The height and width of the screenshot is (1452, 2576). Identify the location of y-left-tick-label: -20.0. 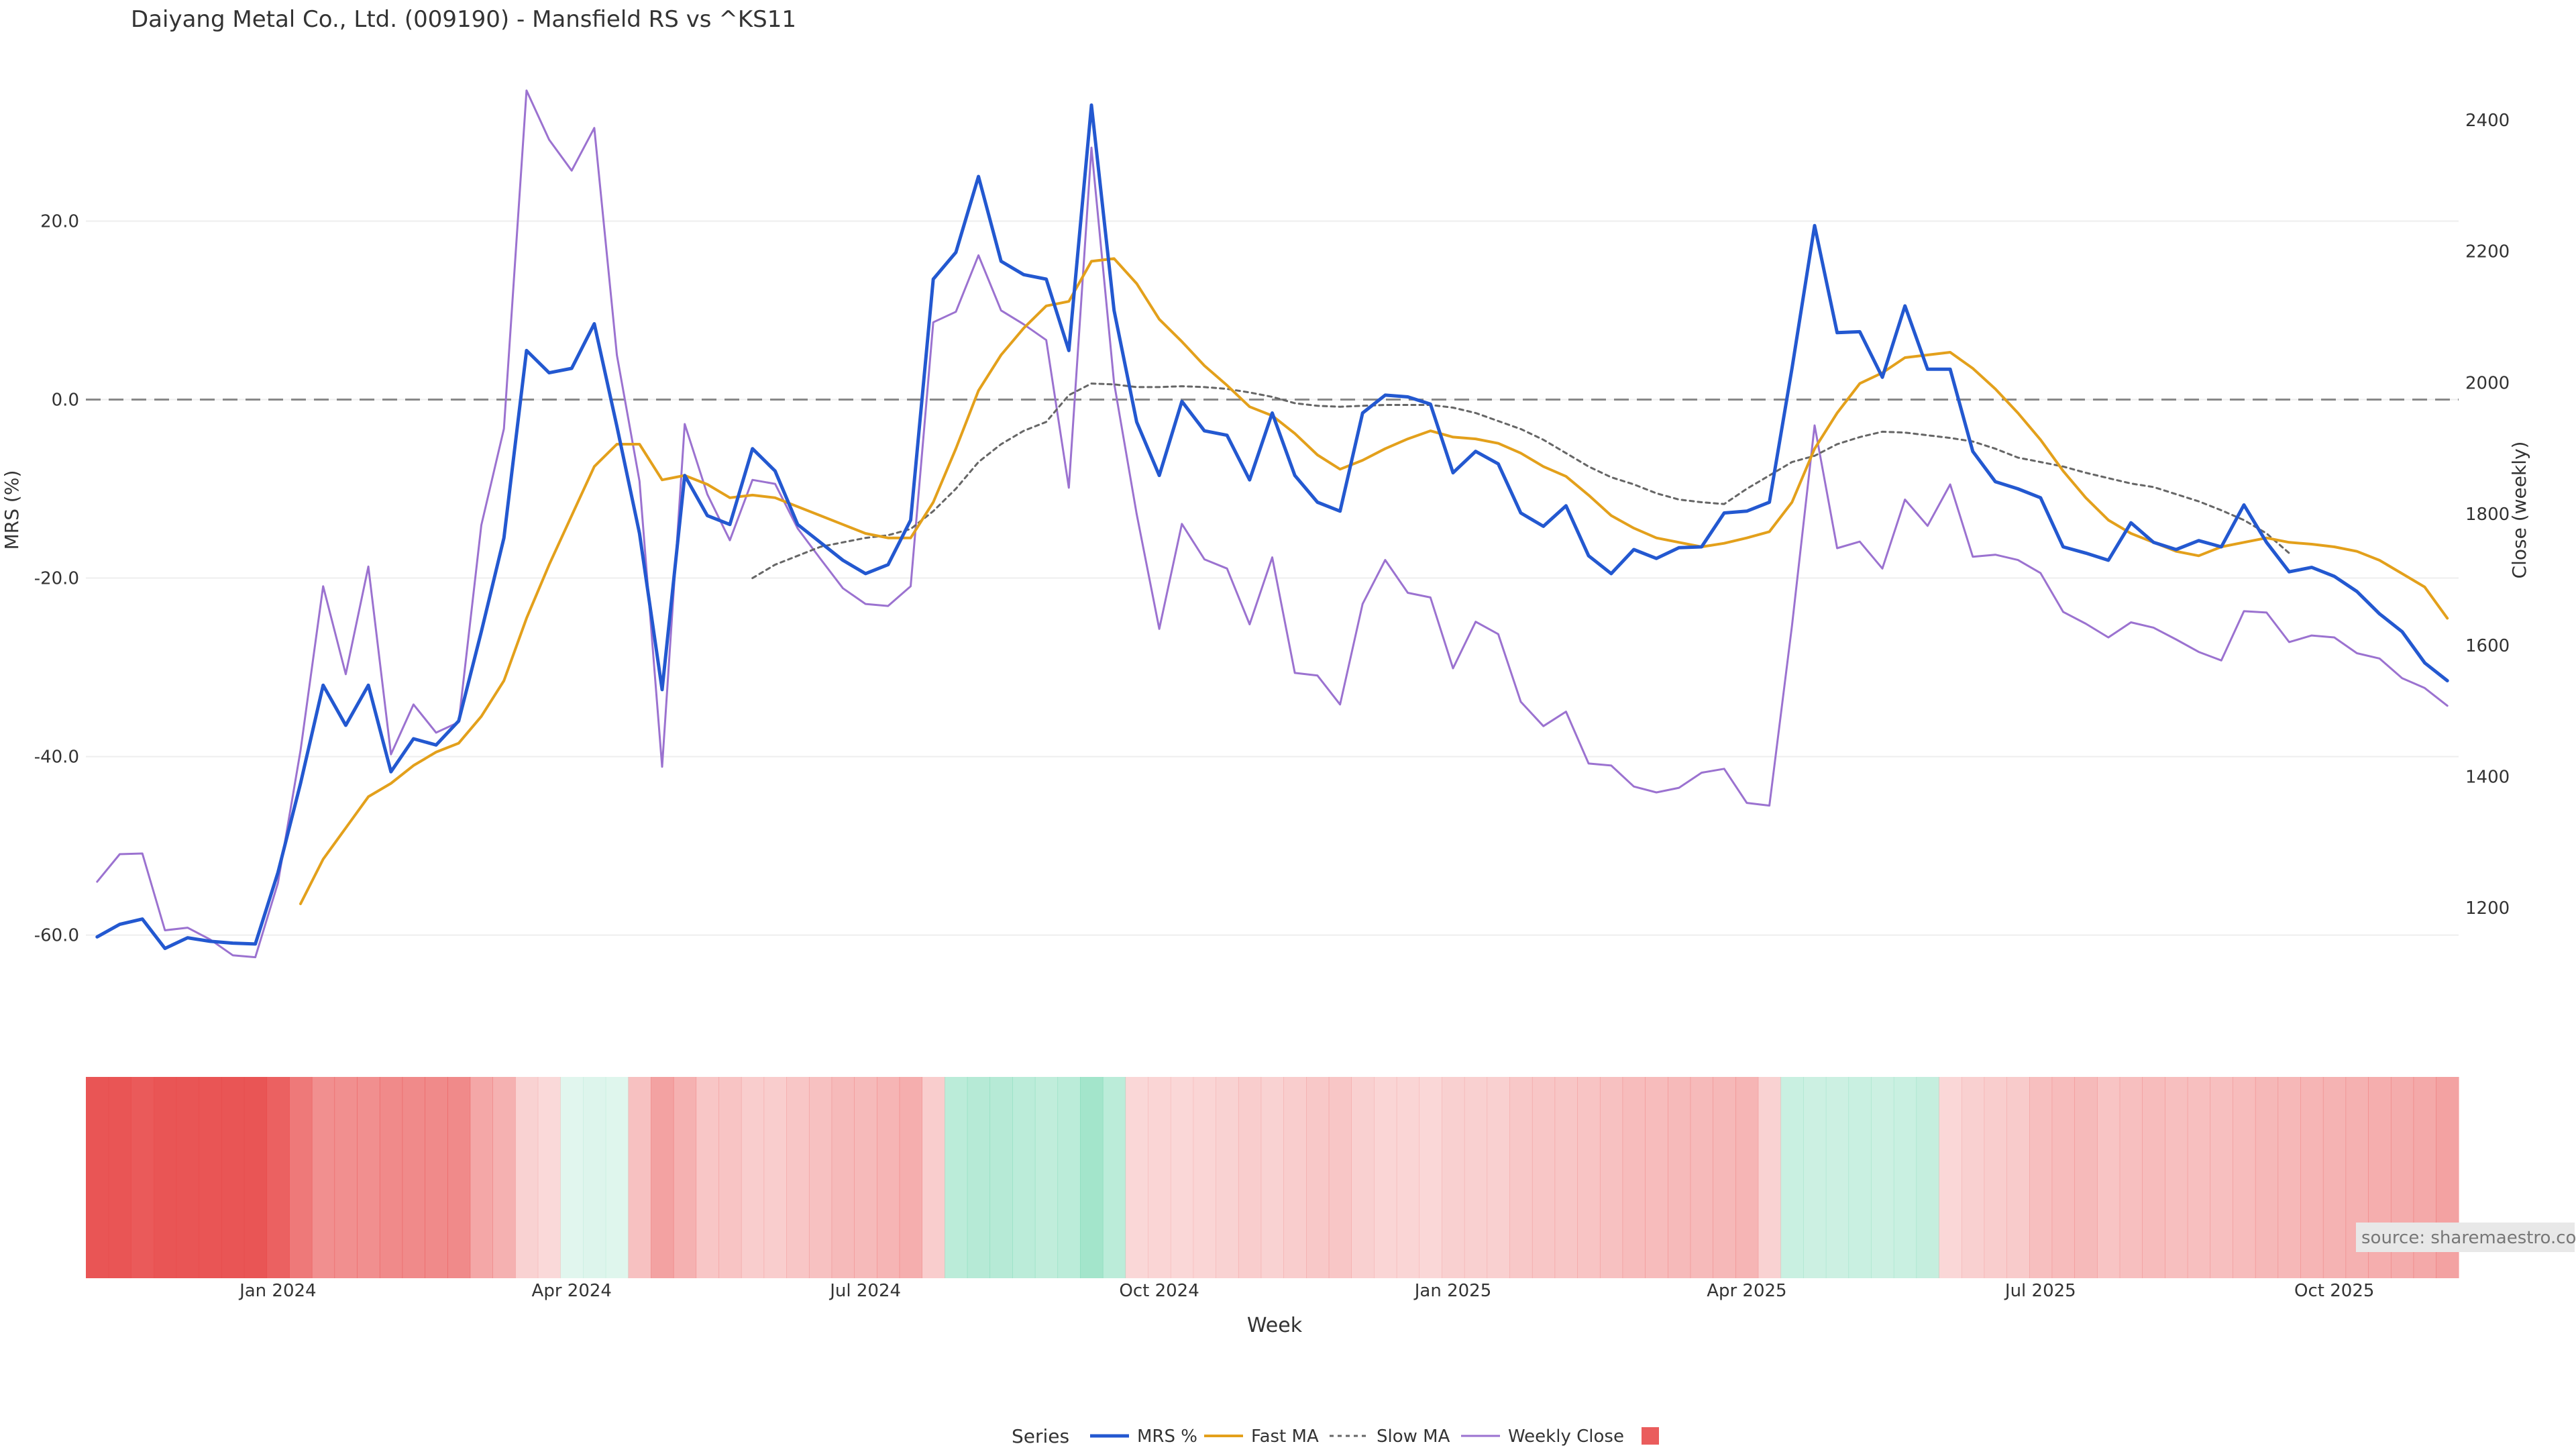
(56, 579).